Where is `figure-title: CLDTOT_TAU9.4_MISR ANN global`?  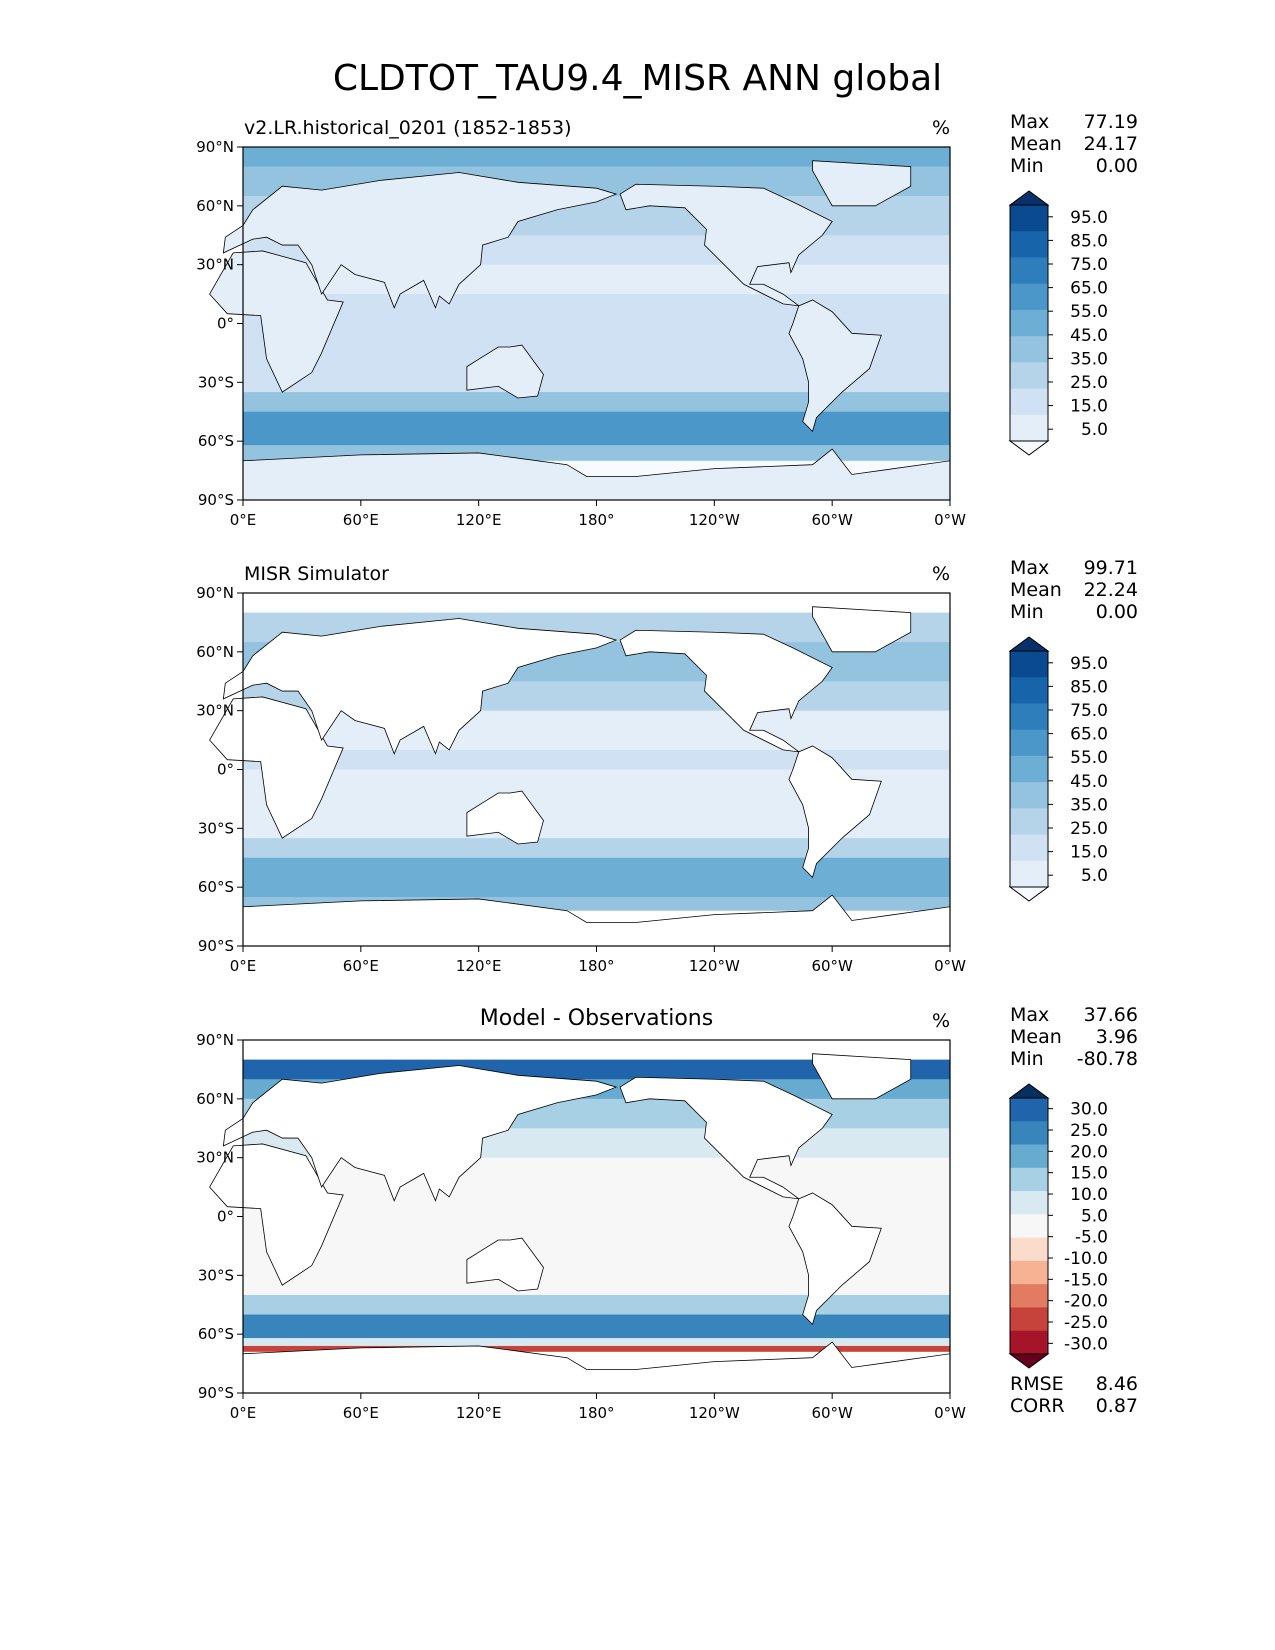
figure-title: CLDTOT_TAU9.4_MISR ANN global is located at coordinates (637, 78).